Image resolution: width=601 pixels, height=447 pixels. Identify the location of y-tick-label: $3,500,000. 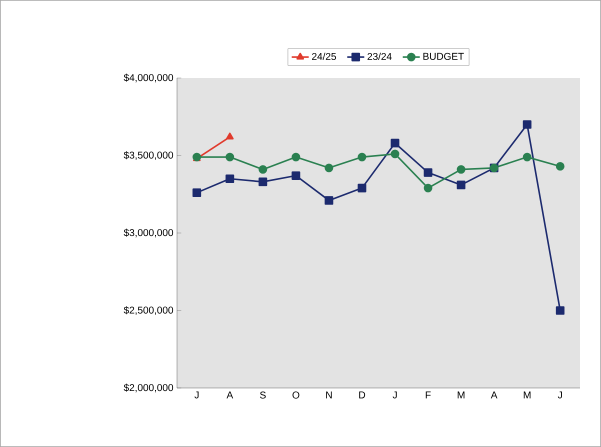
(149, 155).